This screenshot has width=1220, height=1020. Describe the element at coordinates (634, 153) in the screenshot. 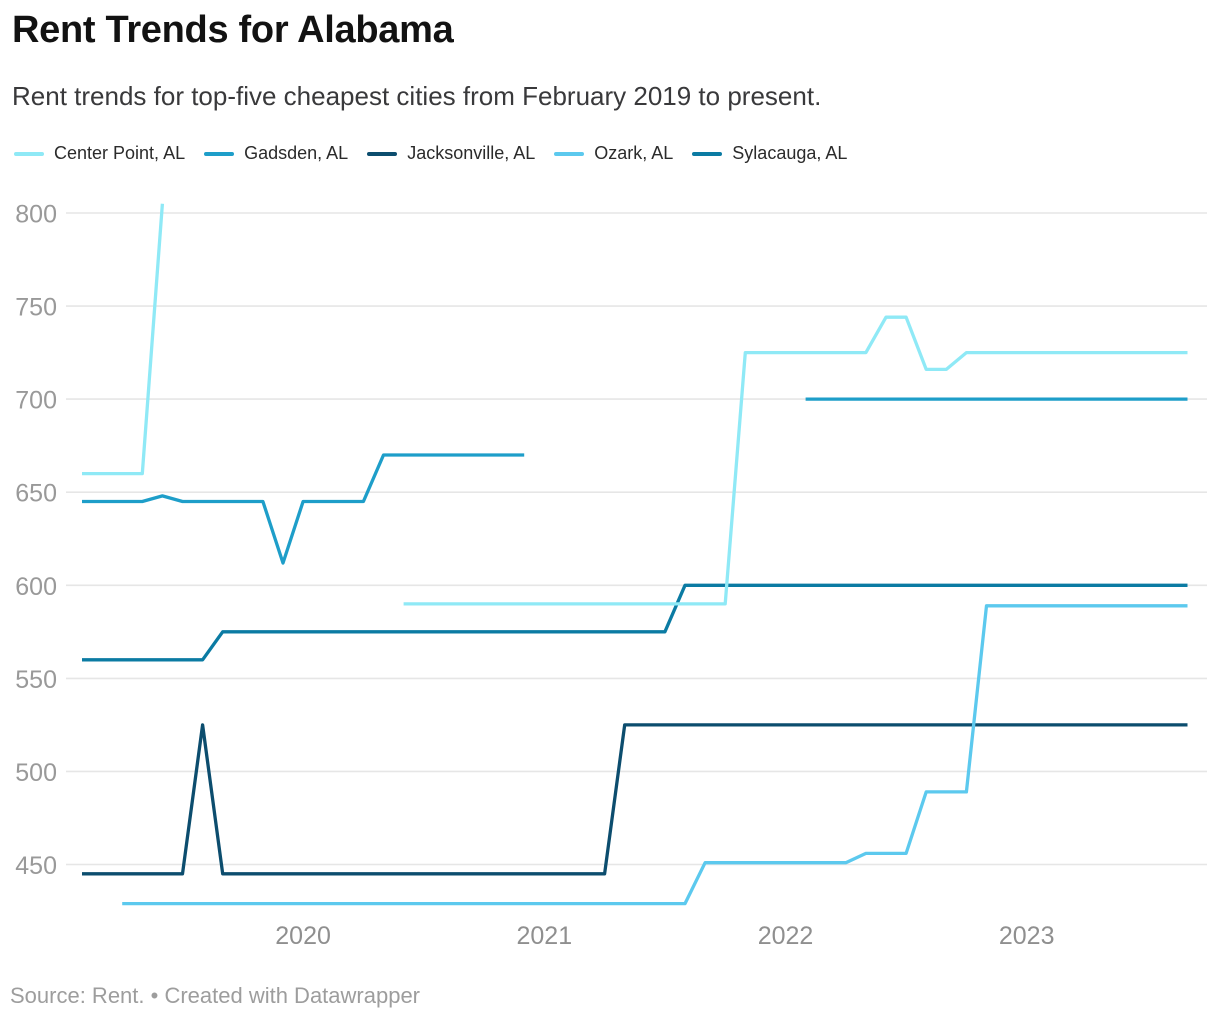

I see `legend-label: Ozark, AL` at that location.